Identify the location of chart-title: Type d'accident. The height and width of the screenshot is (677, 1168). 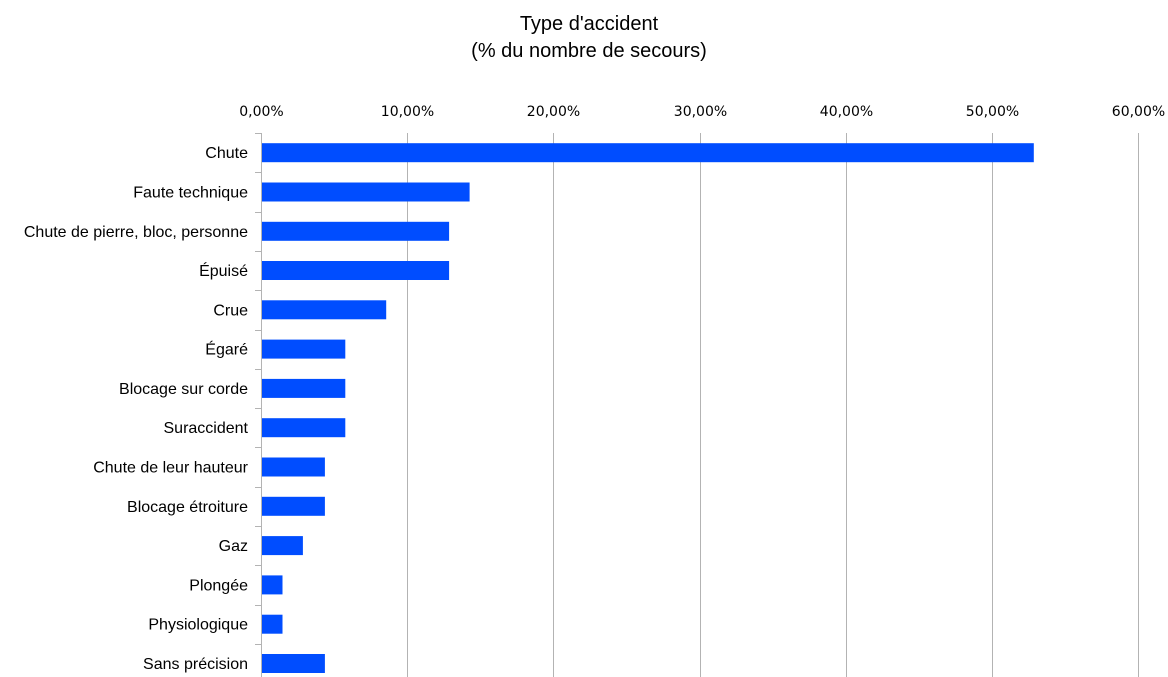
(589, 24).